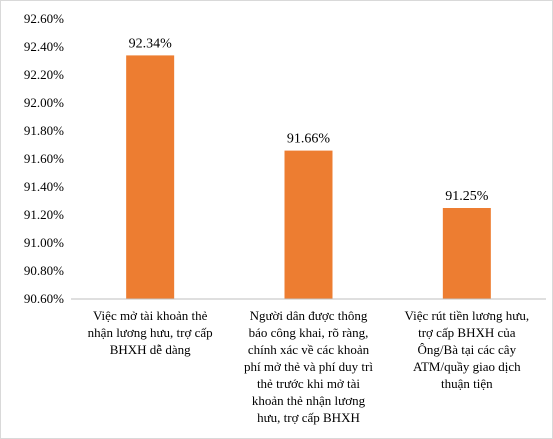 This screenshot has height=439, width=553. Describe the element at coordinates (44, 18) in the screenshot. I see `y-tick-label: 92.60%` at that location.